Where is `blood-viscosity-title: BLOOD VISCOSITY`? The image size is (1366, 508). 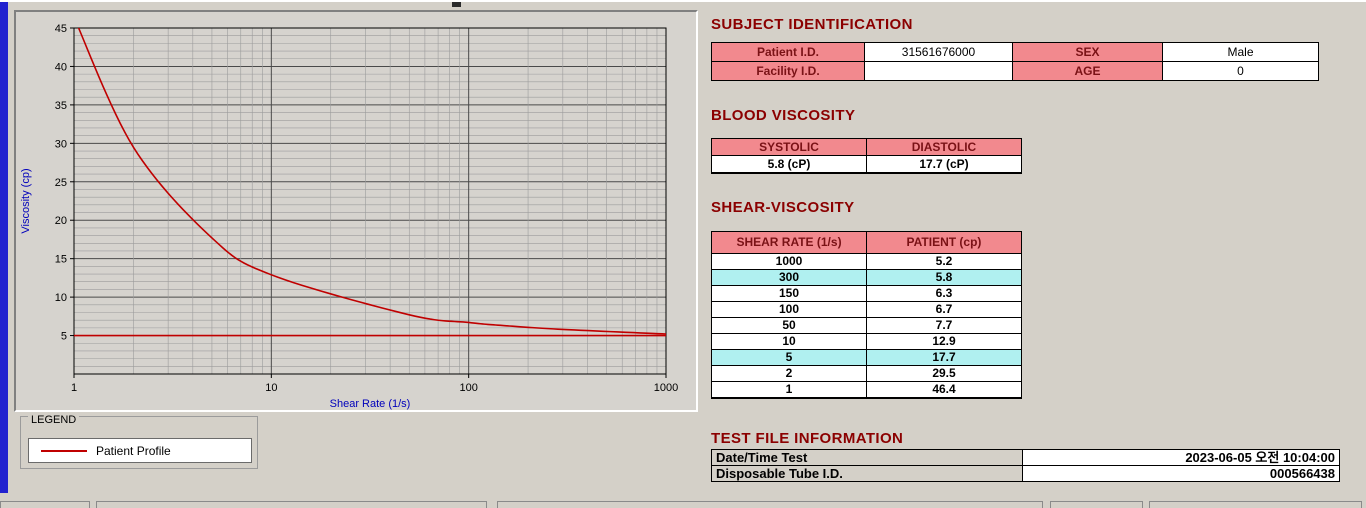
blood-viscosity-title: BLOOD VISCOSITY is located at coordinates (783, 115).